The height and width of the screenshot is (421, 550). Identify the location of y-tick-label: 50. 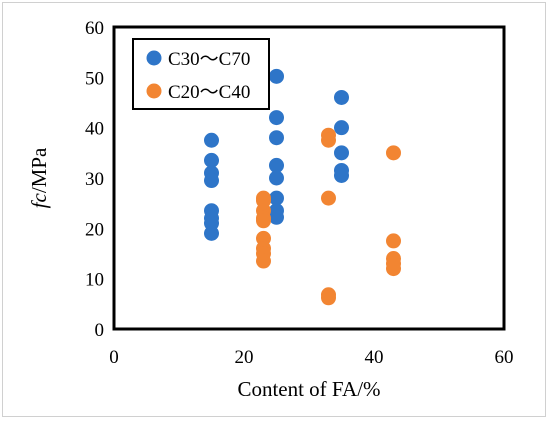
(94, 78).